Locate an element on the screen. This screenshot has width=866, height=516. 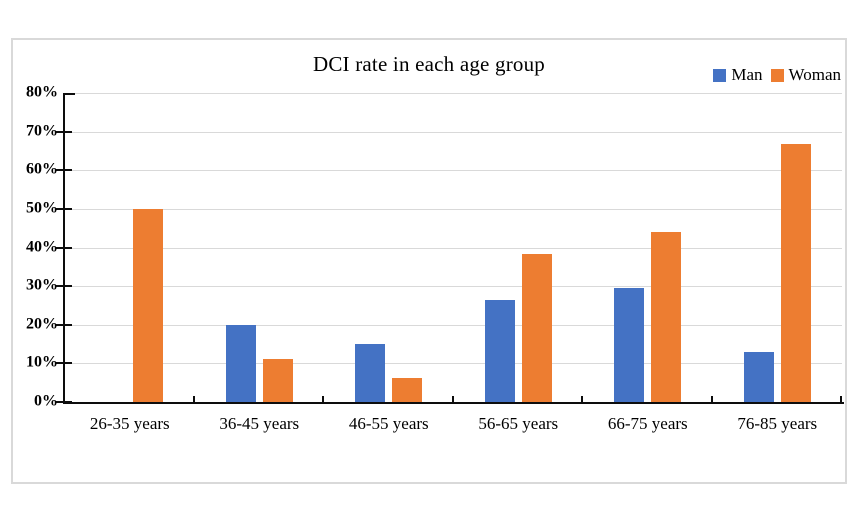
bar-woman-26-35-years is located at coordinates (148, 305).